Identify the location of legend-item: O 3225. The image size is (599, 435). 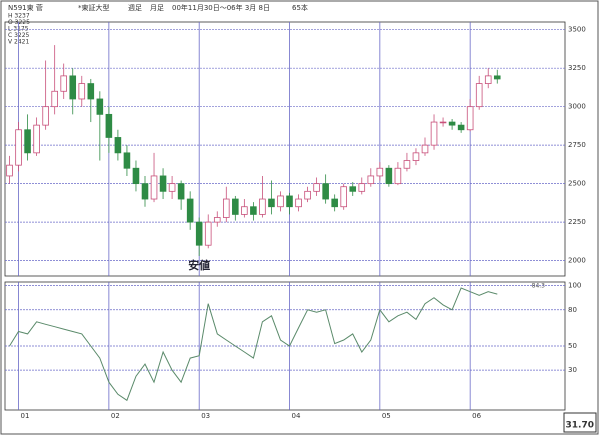
(19, 22).